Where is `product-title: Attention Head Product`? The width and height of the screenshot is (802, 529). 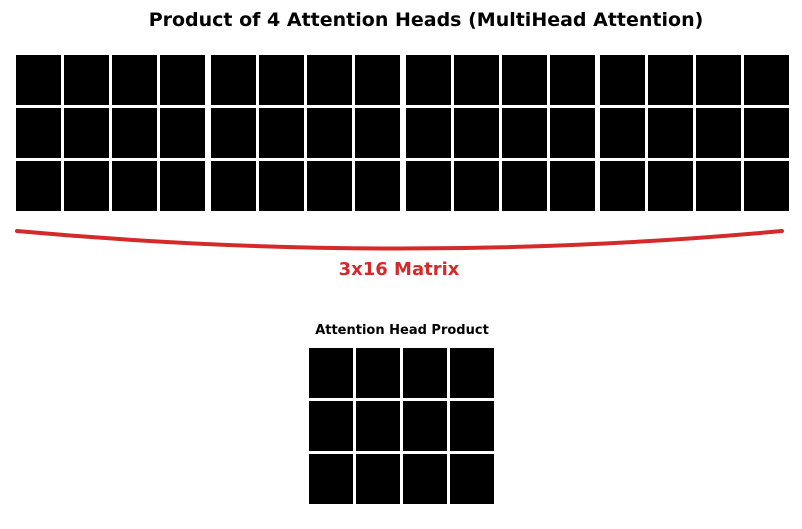
product-title: Attention Head Product is located at coordinates (402, 330).